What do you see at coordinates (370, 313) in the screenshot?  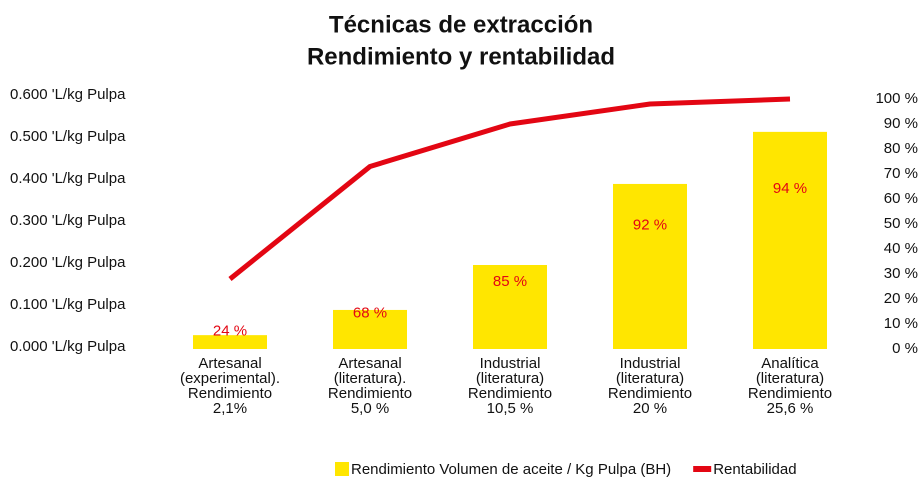 I see `bar-annotation: 68 %` at bounding box center [370, 313].